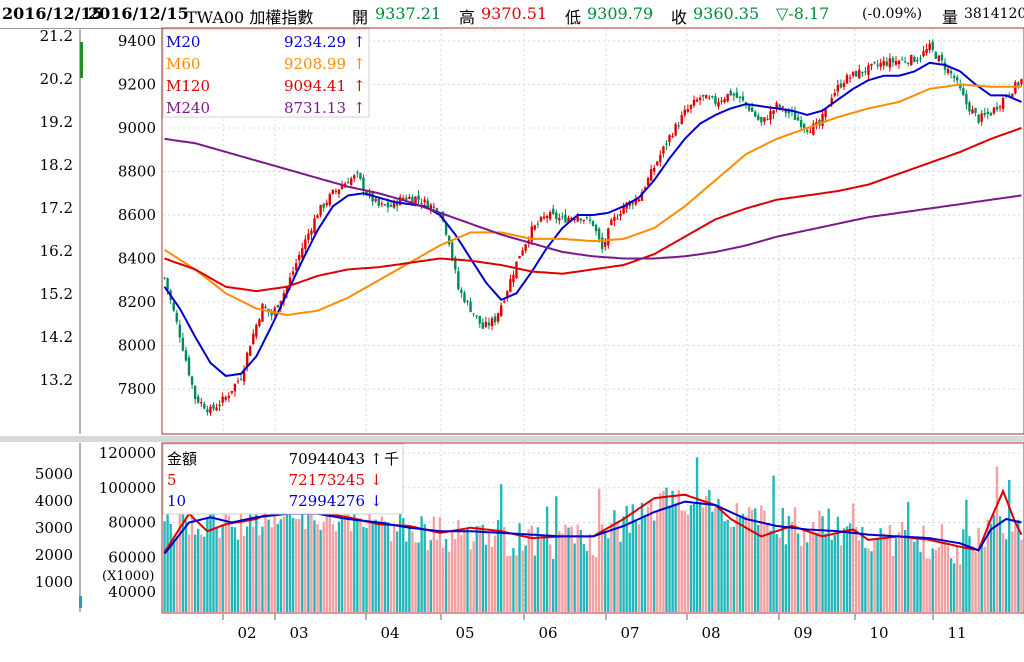  What do you see at coordinates (56, 251) in the screenshot?
I see `left-axis-tick-label: 16.2` at bounding box center [56, 251].